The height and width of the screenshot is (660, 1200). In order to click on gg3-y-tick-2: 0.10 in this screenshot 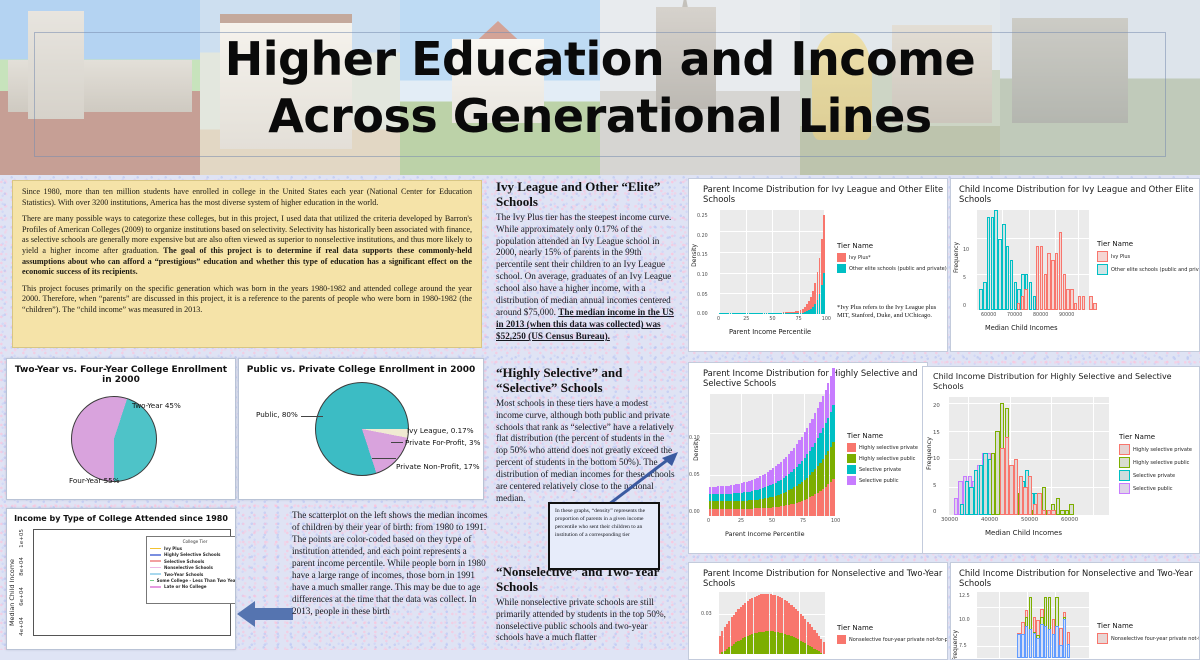, I will do `click(694, 439)`.